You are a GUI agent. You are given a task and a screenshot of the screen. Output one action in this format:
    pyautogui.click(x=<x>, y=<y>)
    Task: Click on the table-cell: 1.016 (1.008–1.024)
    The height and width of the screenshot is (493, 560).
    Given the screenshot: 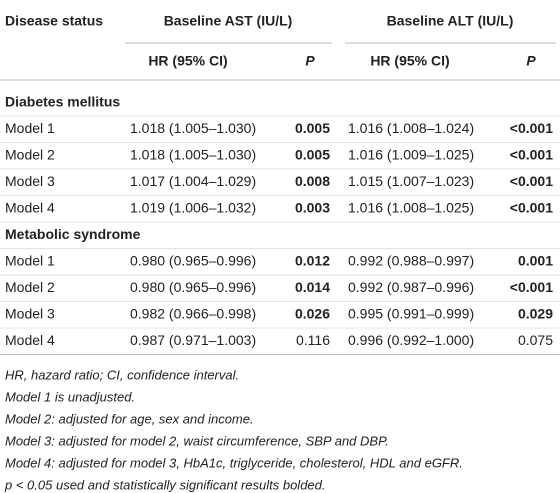 What is the action you would take?
    pyautogui.click(x=411, y=128)
    